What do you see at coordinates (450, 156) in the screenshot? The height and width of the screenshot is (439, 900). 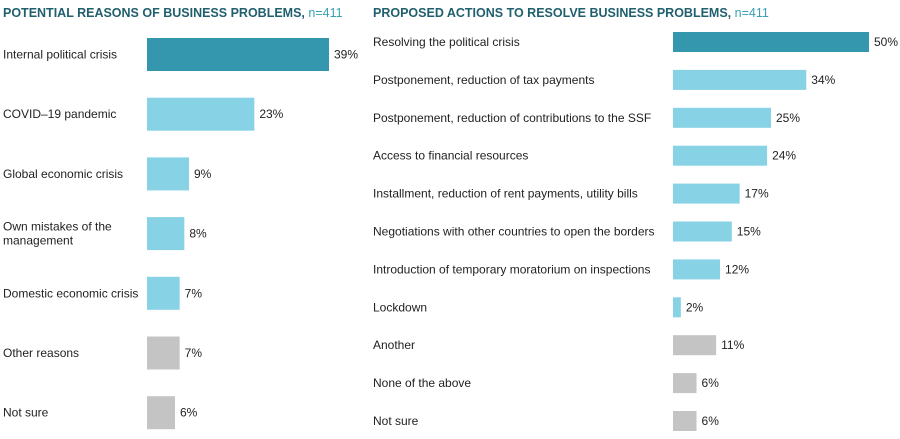 I see `right-category-label-3: Access to financial resources` at bounding box center [450, 156].